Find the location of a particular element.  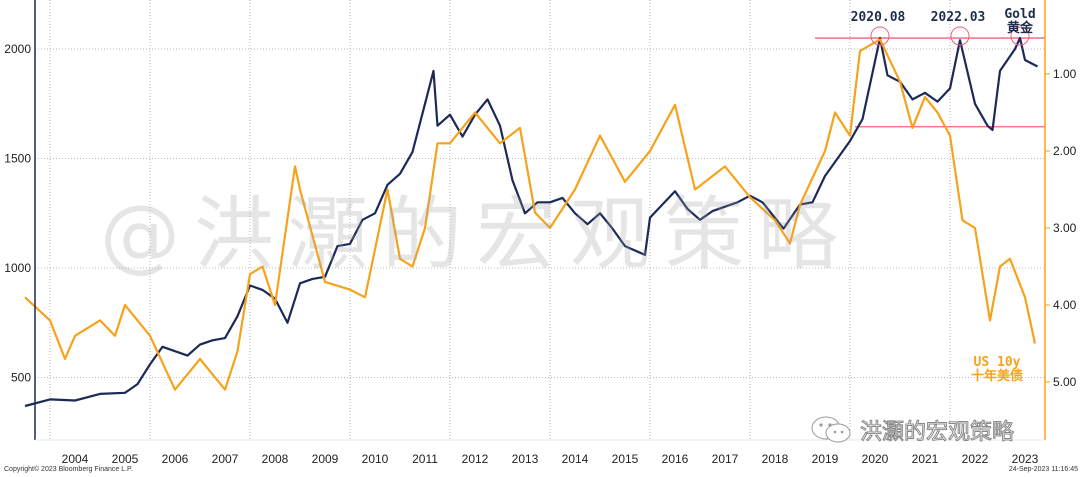

annotation-sublabel: 黄金 is located at coordinates (1020, 28).